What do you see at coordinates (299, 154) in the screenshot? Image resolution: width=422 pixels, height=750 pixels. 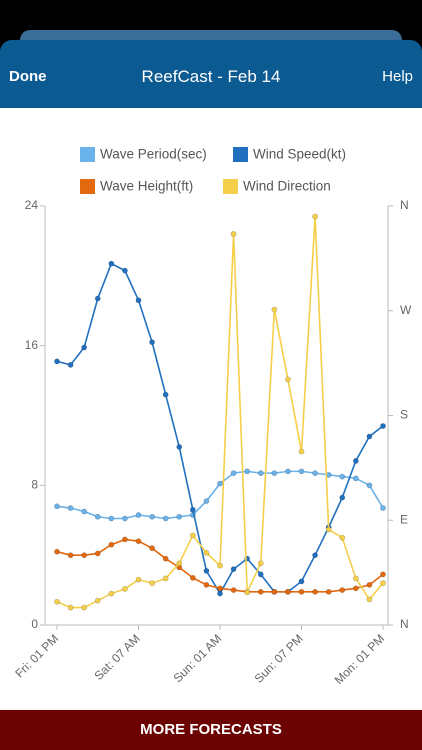 I see `legend-label: Wind Speed(kt)` at bounding box center [299, 154].